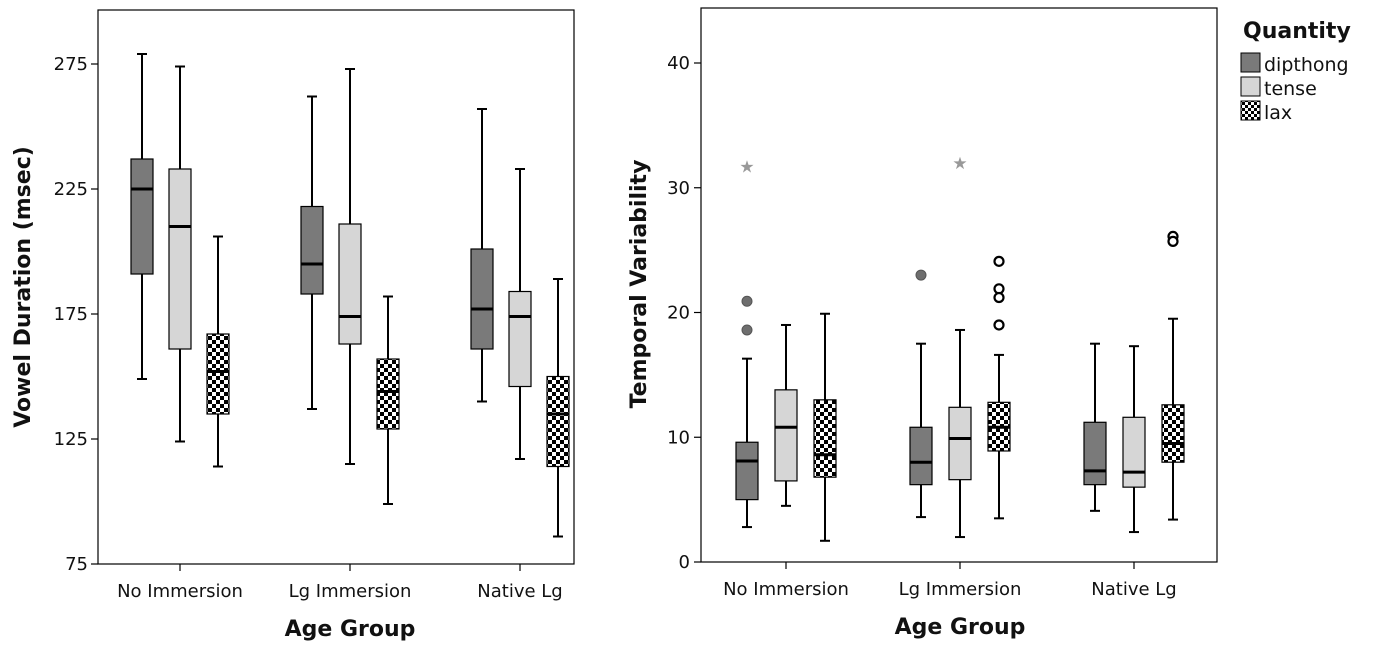 The height and width of the screenshot is (646, 1375). I want to click on y-tick-label: 75, so click(76, 564).